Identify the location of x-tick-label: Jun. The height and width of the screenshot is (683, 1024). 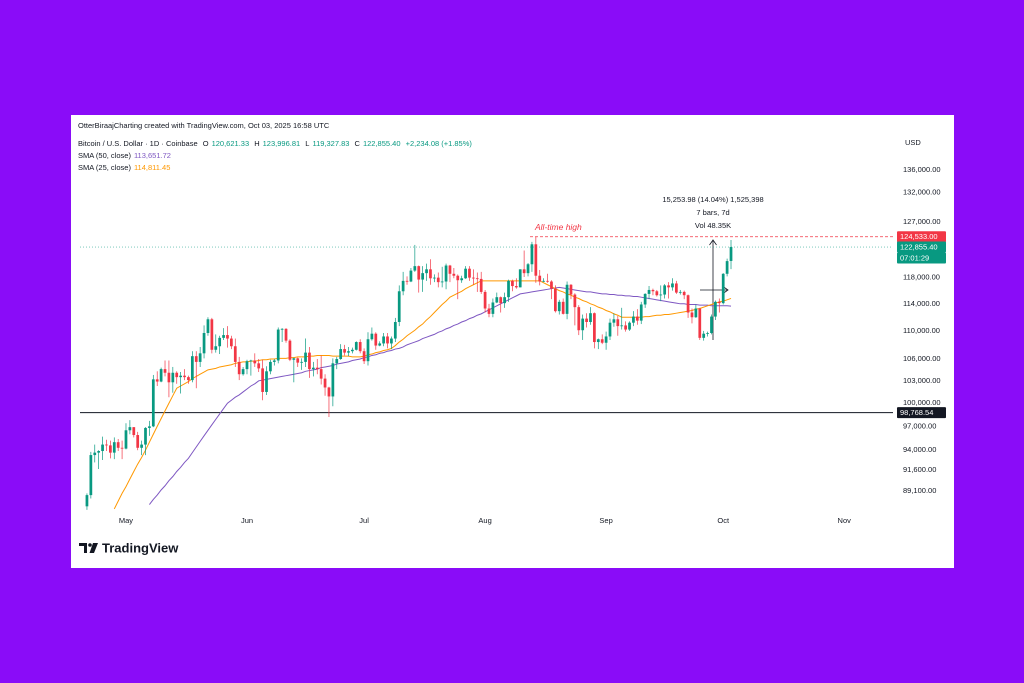
(247, 520).